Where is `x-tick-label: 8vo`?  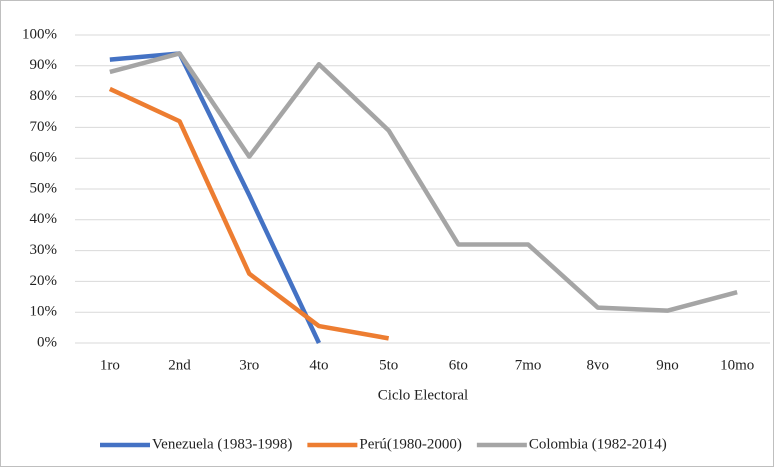
x-tick-label: 8vo is located at coordinates (598, 365).